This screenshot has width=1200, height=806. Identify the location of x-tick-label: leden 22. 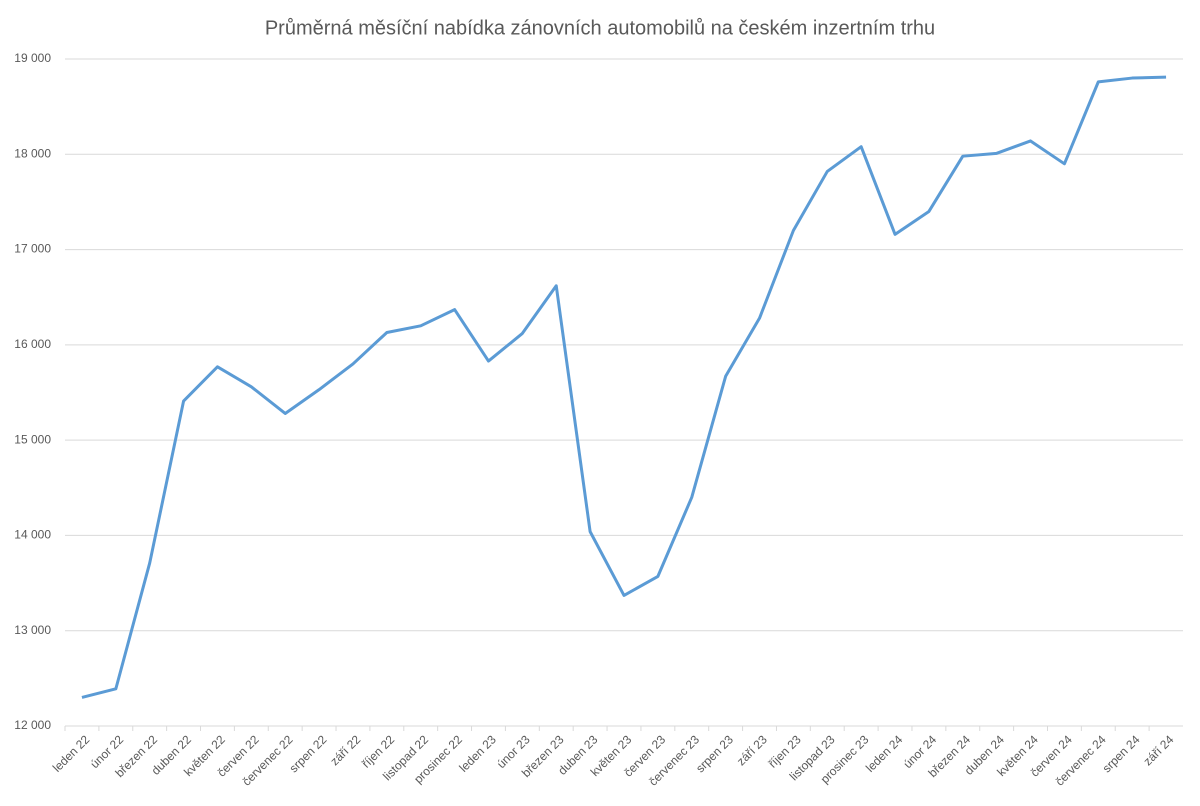
(71, 753).